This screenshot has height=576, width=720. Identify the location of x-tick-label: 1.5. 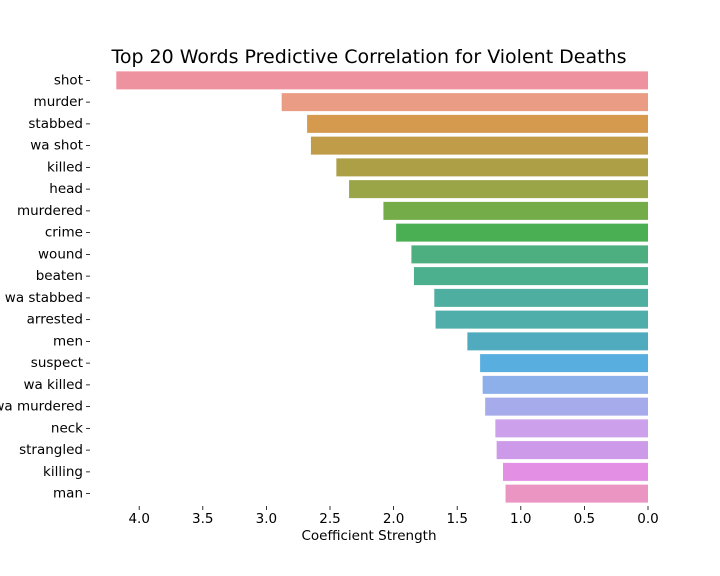
(456, 519).